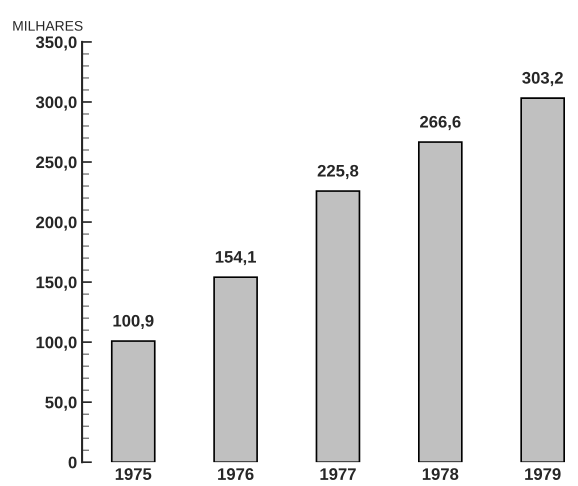 The image size is (578, 486). What do you see at coordinates (338, 474) in the screenshot?
I see `x-tick-label: 1977` at bounding box center [338, 474].